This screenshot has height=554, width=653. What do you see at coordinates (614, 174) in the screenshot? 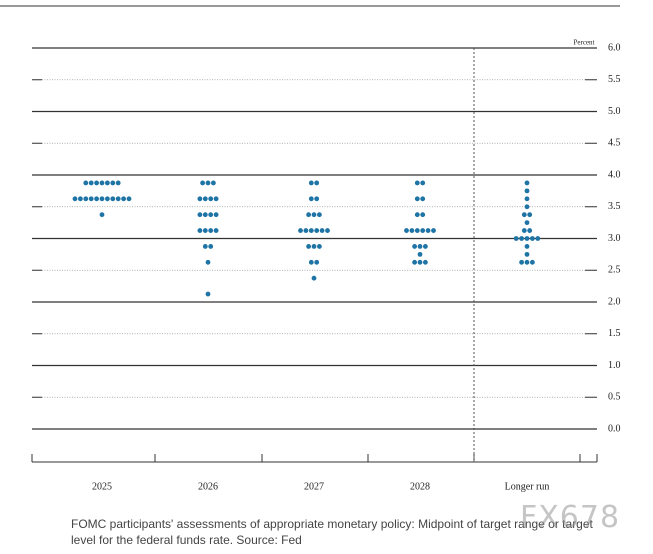
I see `y-tick-label: 4.0` at bounding box center [614, 174].